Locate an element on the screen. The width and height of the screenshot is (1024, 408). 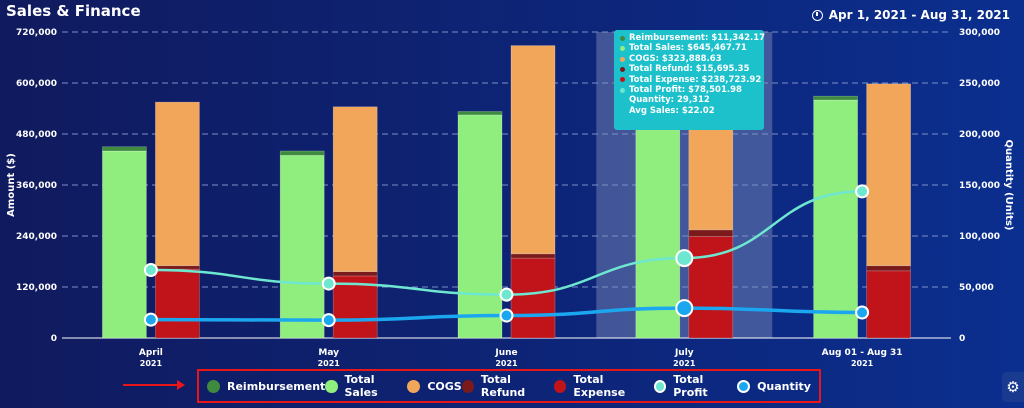
legend-item-total-sales: Total Sales is located at coordinates (366, 386).